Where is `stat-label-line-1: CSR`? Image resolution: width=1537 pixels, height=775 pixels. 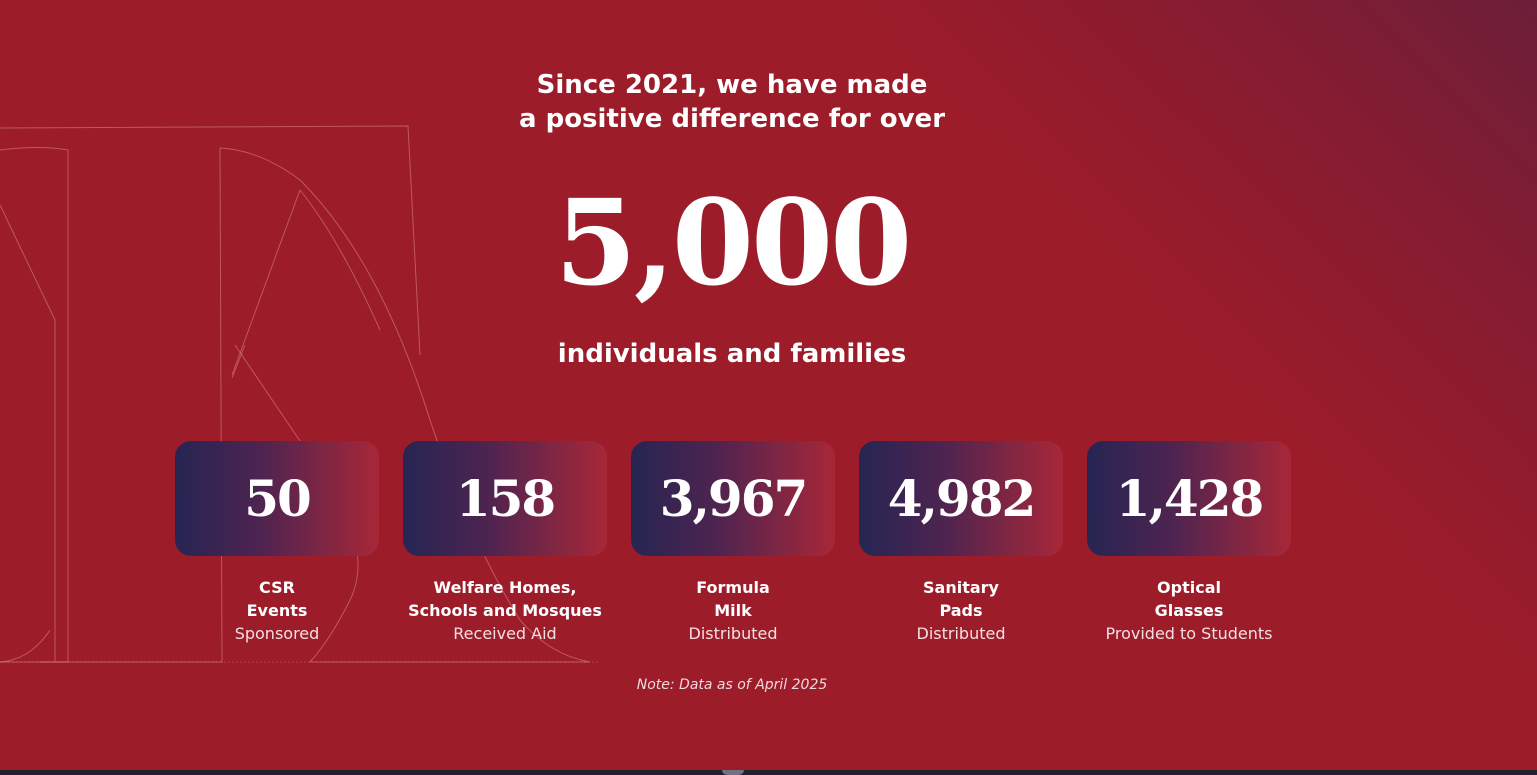 stat-label-line-1: CSR is located at coordinates (277, 587).